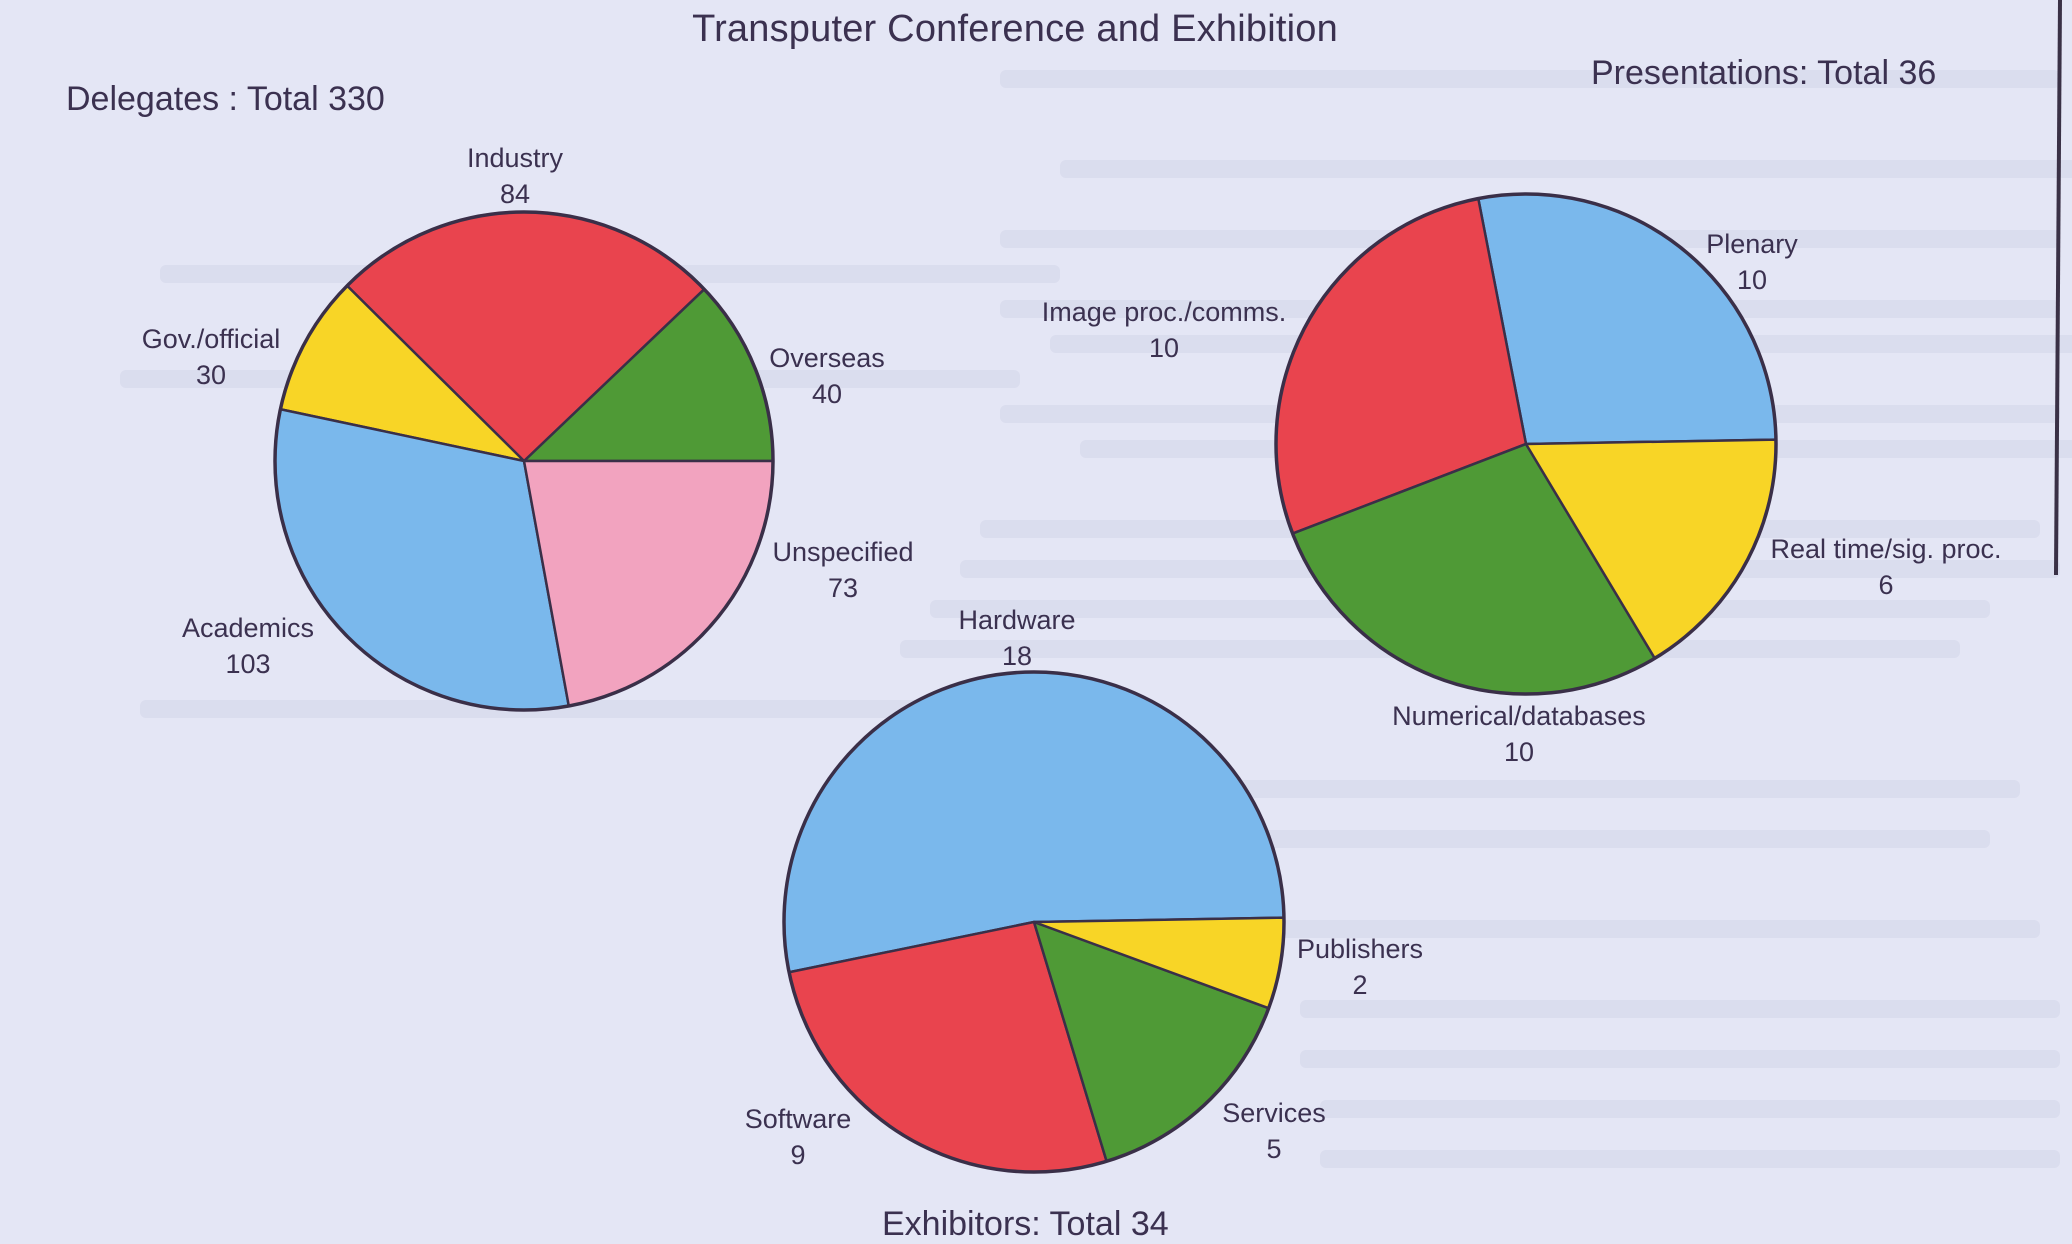  Describe the element at coordinates (1752, 244) in the screenshot. I see `slice-name: Plenary` at that location.